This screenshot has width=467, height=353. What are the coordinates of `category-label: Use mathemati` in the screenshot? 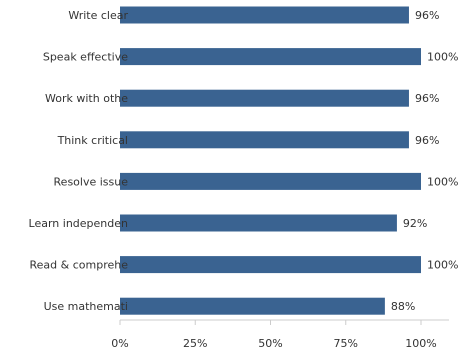 It's located at (86, 306).